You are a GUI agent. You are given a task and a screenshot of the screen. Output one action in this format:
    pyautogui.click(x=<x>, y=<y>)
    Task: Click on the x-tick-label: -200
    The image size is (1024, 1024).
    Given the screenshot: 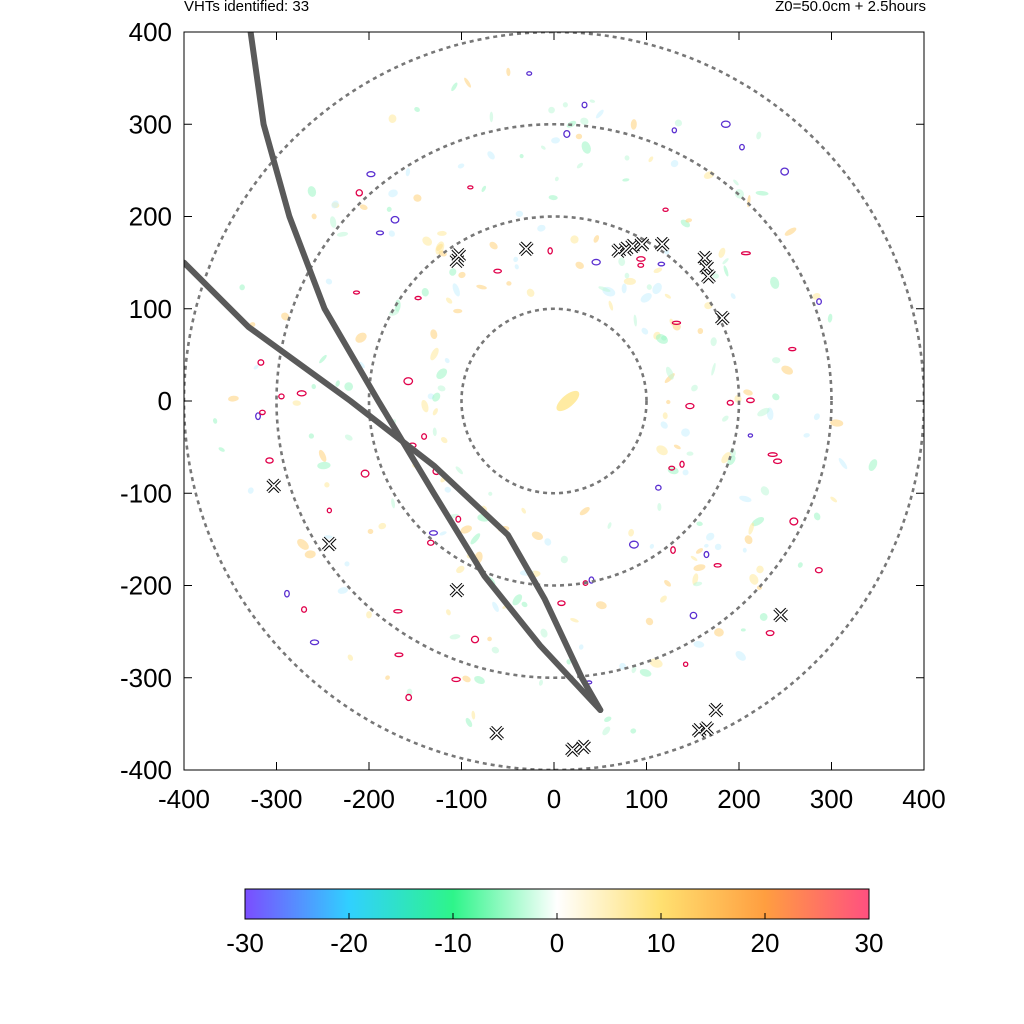 What is the action you would take?
    pyautogui.click(x=369, y=799)
    